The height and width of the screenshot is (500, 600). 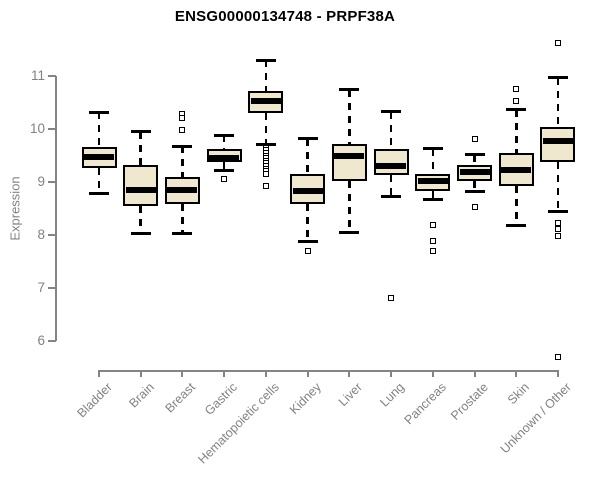 What do you see at coordinates (99, 156) in the screenshot?
I see `median-bladder` at bounding box center [99, 156].